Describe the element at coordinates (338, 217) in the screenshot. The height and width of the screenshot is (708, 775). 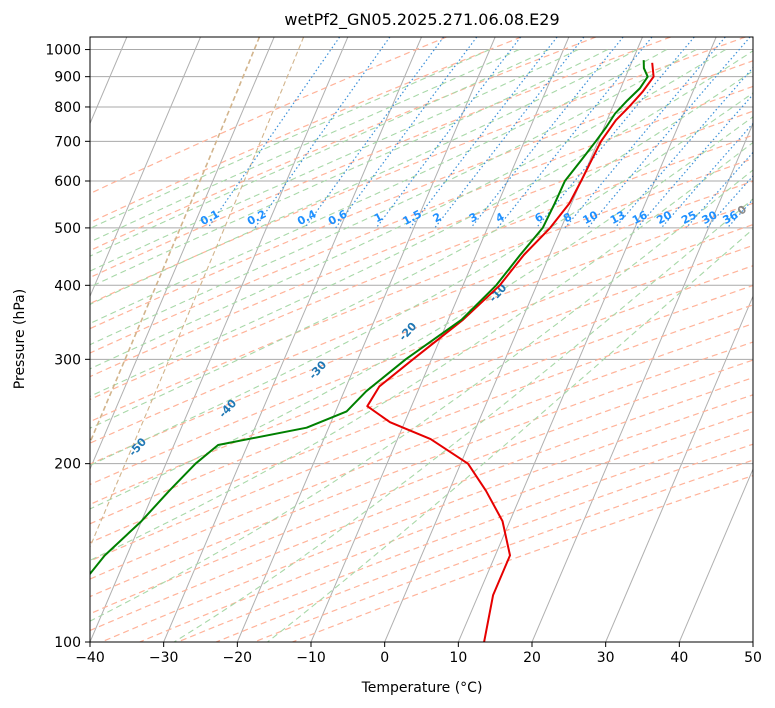
I see `mixing-ratio-label: 0.6` at that location.